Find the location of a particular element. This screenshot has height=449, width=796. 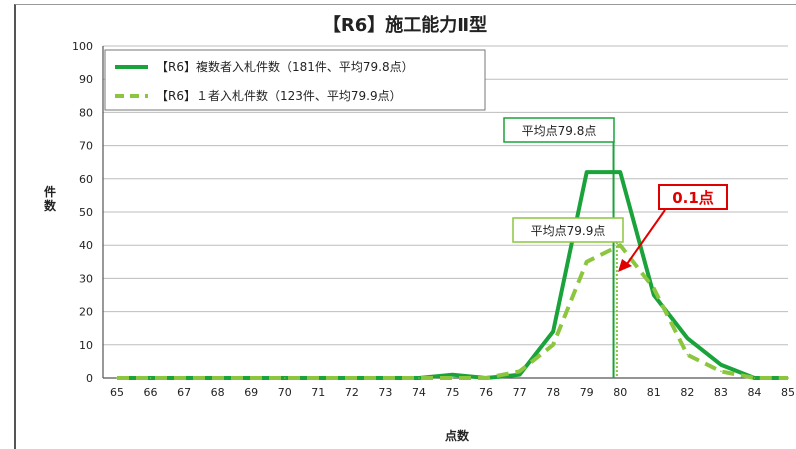

x-tick-label: 80 is located at coordinates (620, 392).